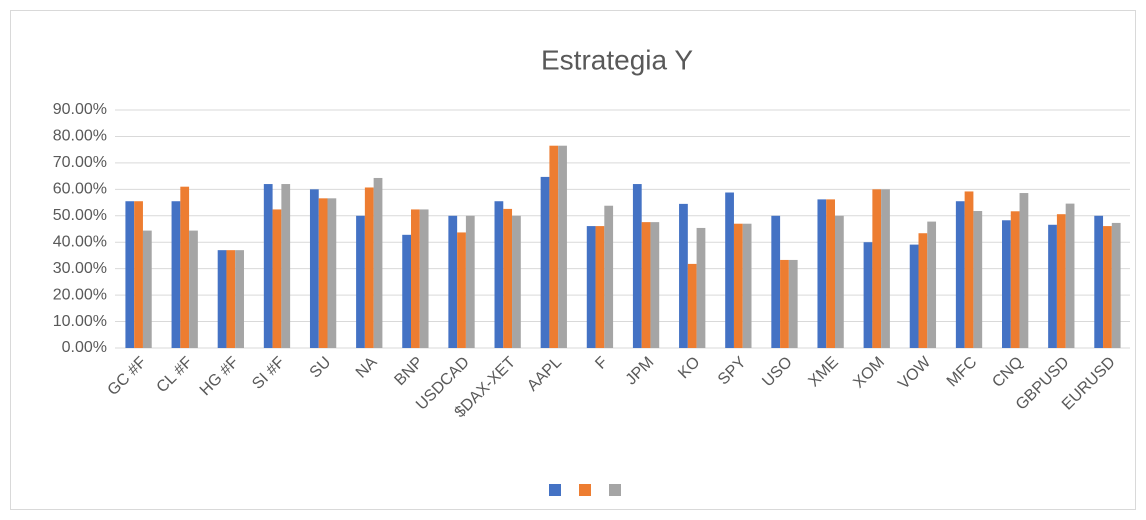 The image size is (1146, 520). I want to click on y-tick-label: 60.00%, so click(80, 189).